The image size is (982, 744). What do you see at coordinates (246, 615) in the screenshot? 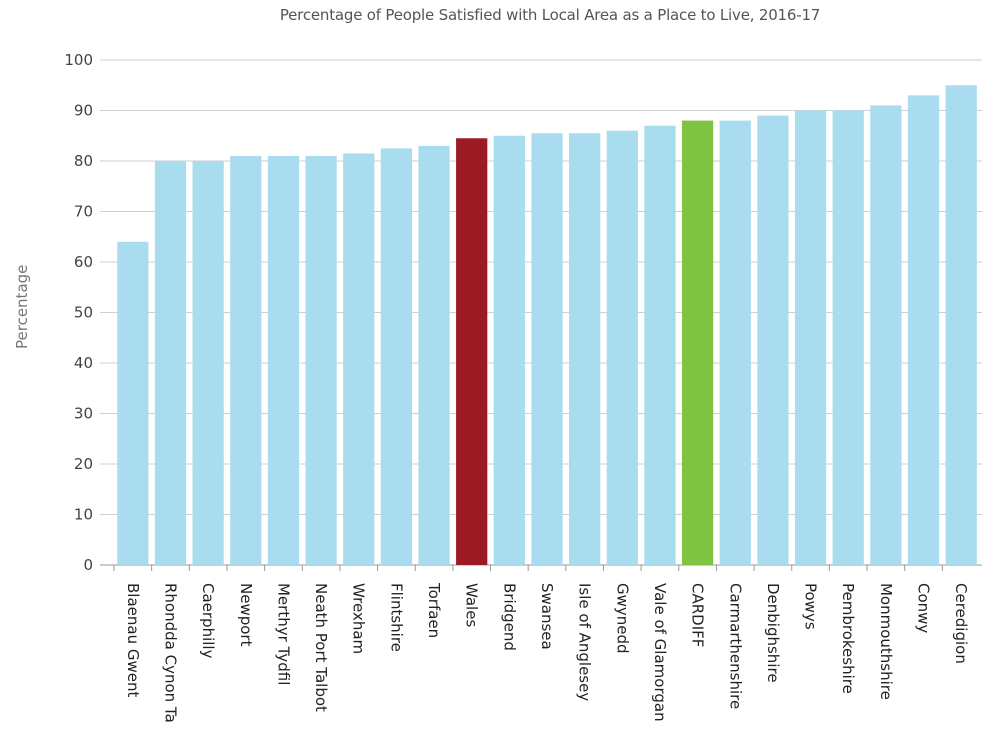
I see `x-tick-label: Newport` at bounding box center [246, 615].